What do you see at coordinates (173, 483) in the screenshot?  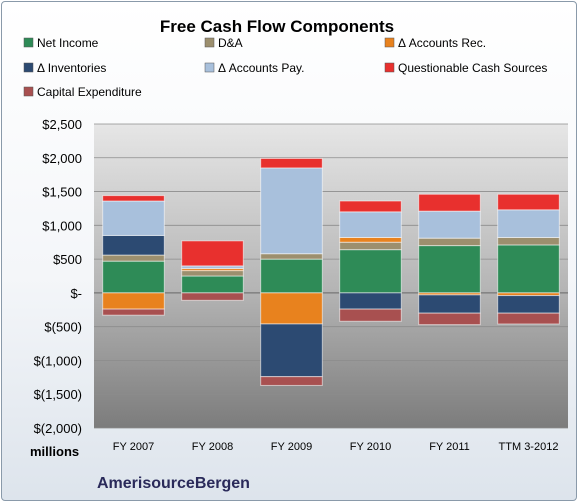 I see `company-name: AmerisourceBergen` at bounding box center [173, 483].